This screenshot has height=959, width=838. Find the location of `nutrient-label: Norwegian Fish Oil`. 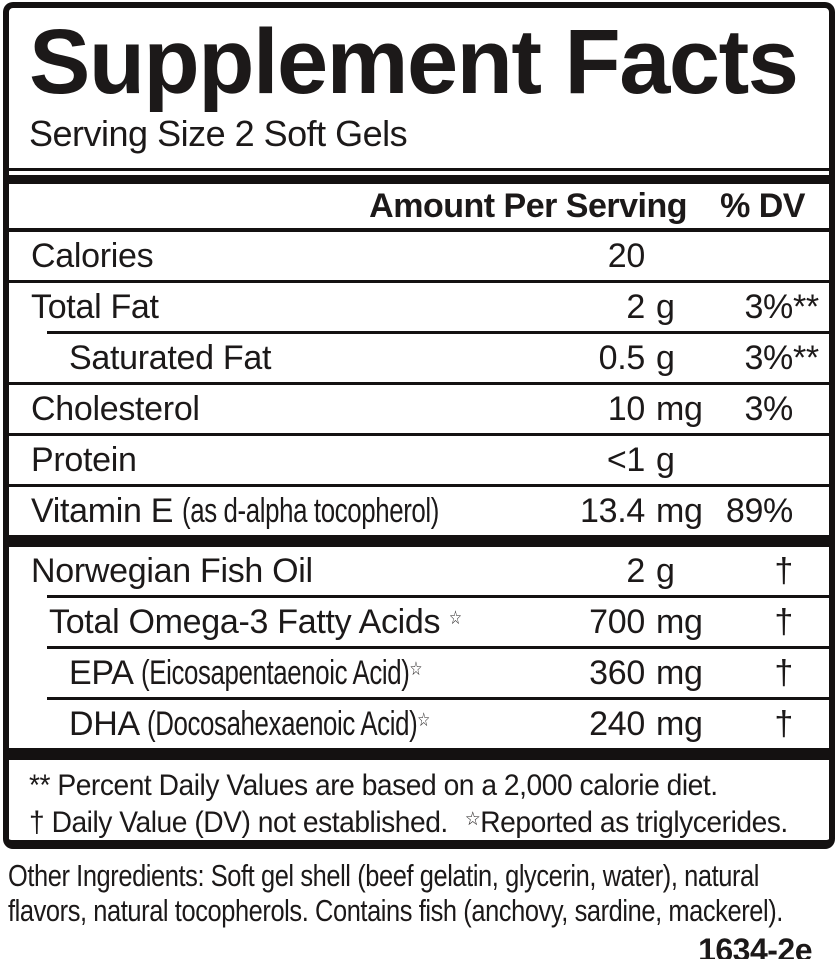

nutrient-label: Norwegian Fish Oil is located at coordinates (290, 571).